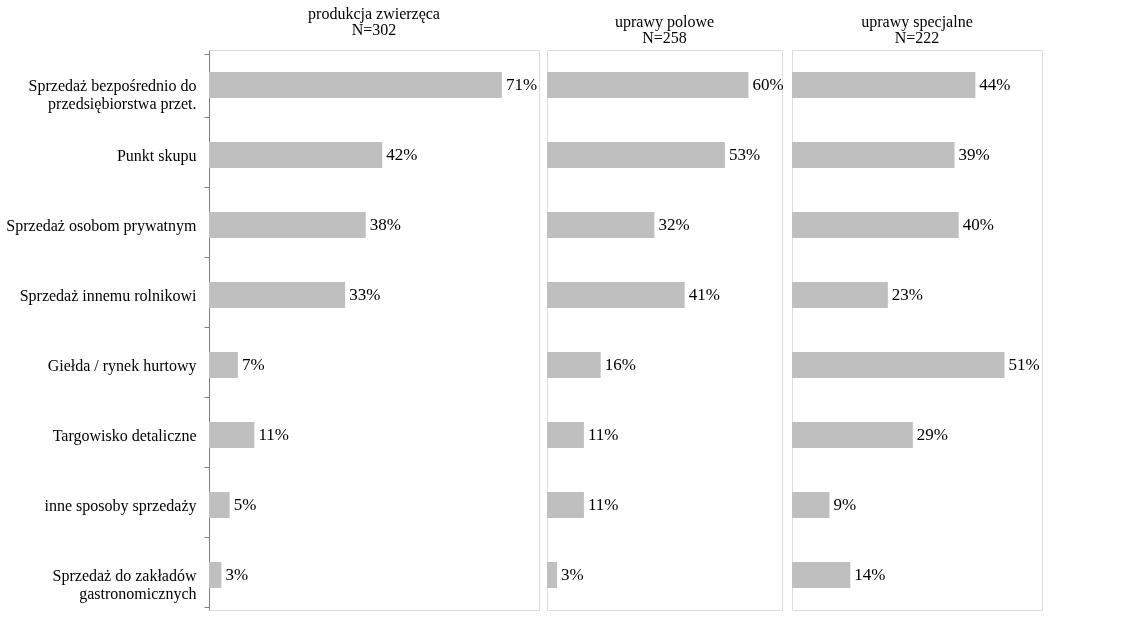  What do you see at coordinates (102, 225) in the screenshot?
I see `y-tick-label: Sprzedaż osobom prywatnym` at bounding box center [102, 225].